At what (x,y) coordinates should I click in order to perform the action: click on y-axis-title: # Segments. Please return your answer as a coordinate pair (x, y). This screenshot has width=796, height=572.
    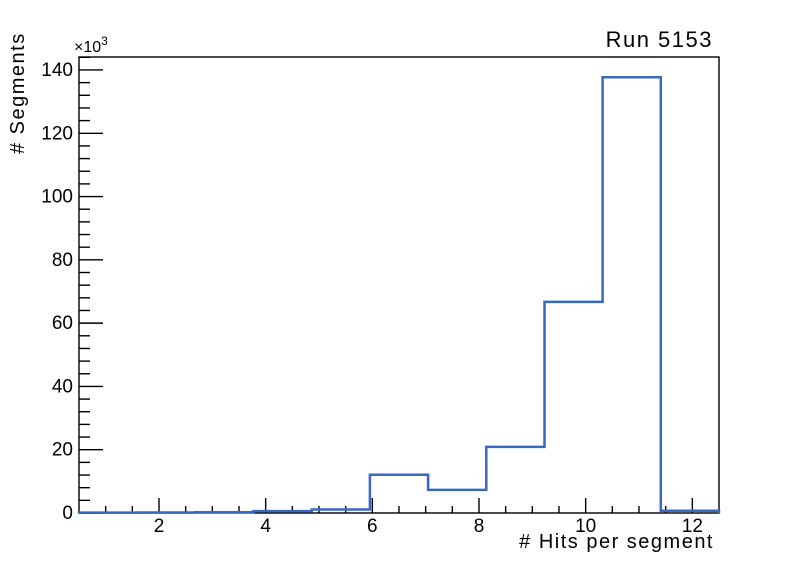
    Looking at the image, I should click on (18, 93).